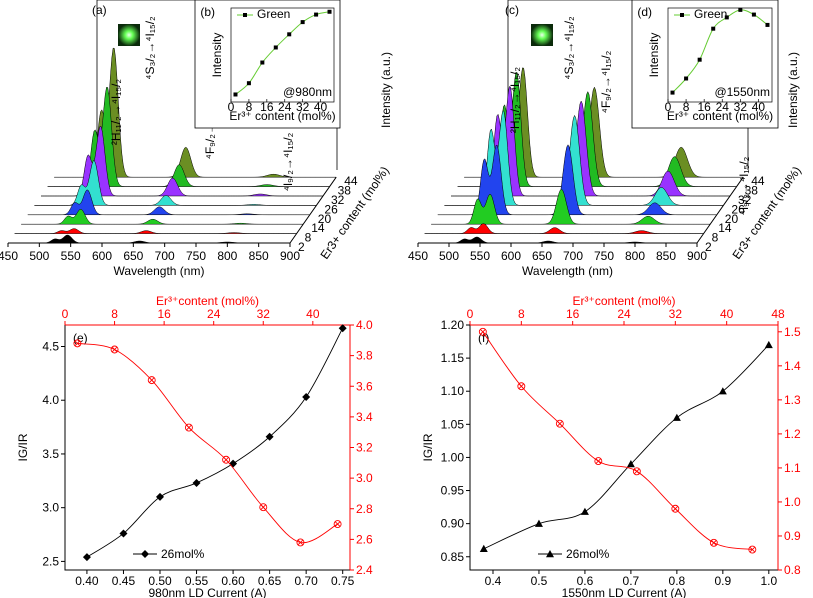  What do you see at coordinates (418, 256) in the screenshot?
I see `x-tick-label: 450` at bounding box center [418, 256].